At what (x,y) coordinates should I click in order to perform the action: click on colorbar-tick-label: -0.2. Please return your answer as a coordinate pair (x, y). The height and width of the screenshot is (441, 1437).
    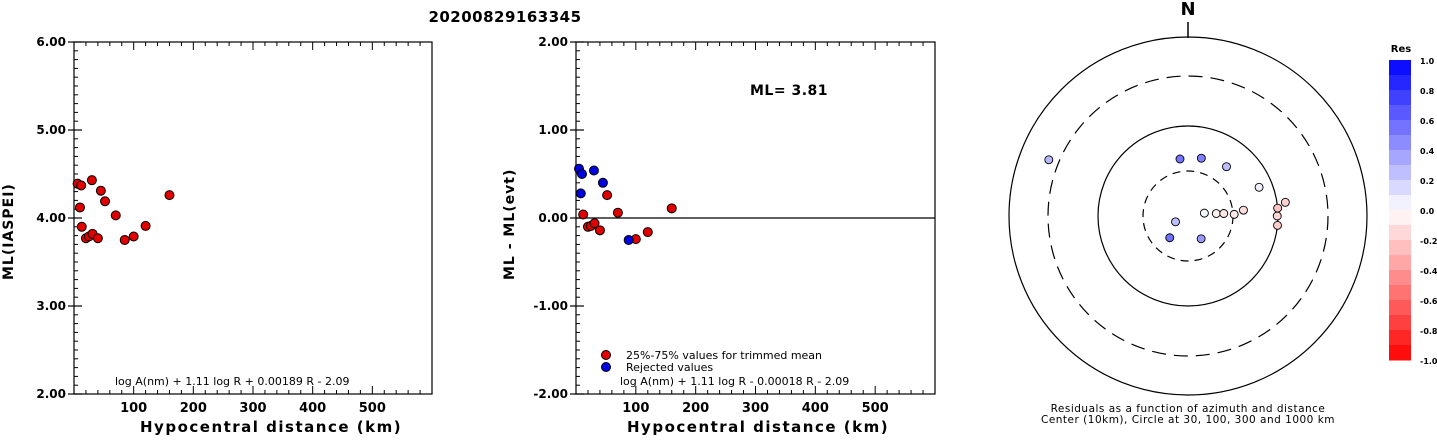
    Looking at the image, I should click on (1428, 241).